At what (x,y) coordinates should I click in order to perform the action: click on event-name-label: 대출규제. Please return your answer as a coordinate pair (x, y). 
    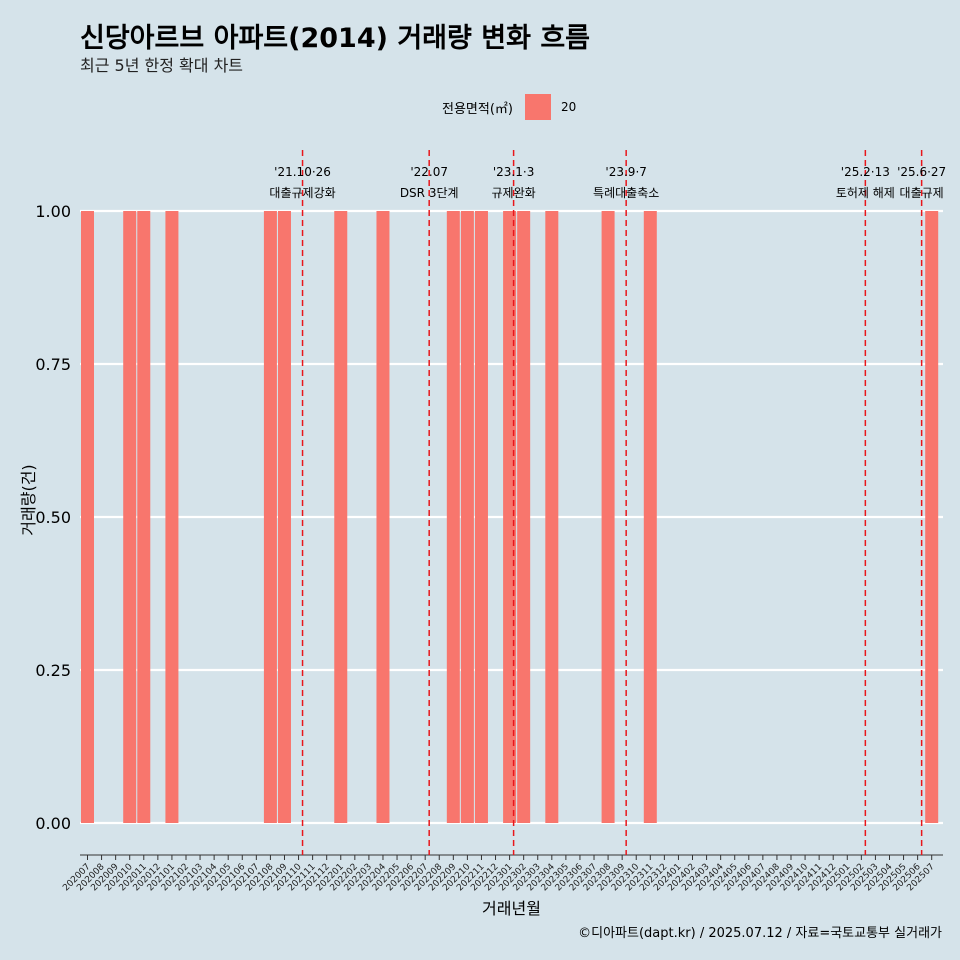
    Looking at the image, I should click on (922, 193).